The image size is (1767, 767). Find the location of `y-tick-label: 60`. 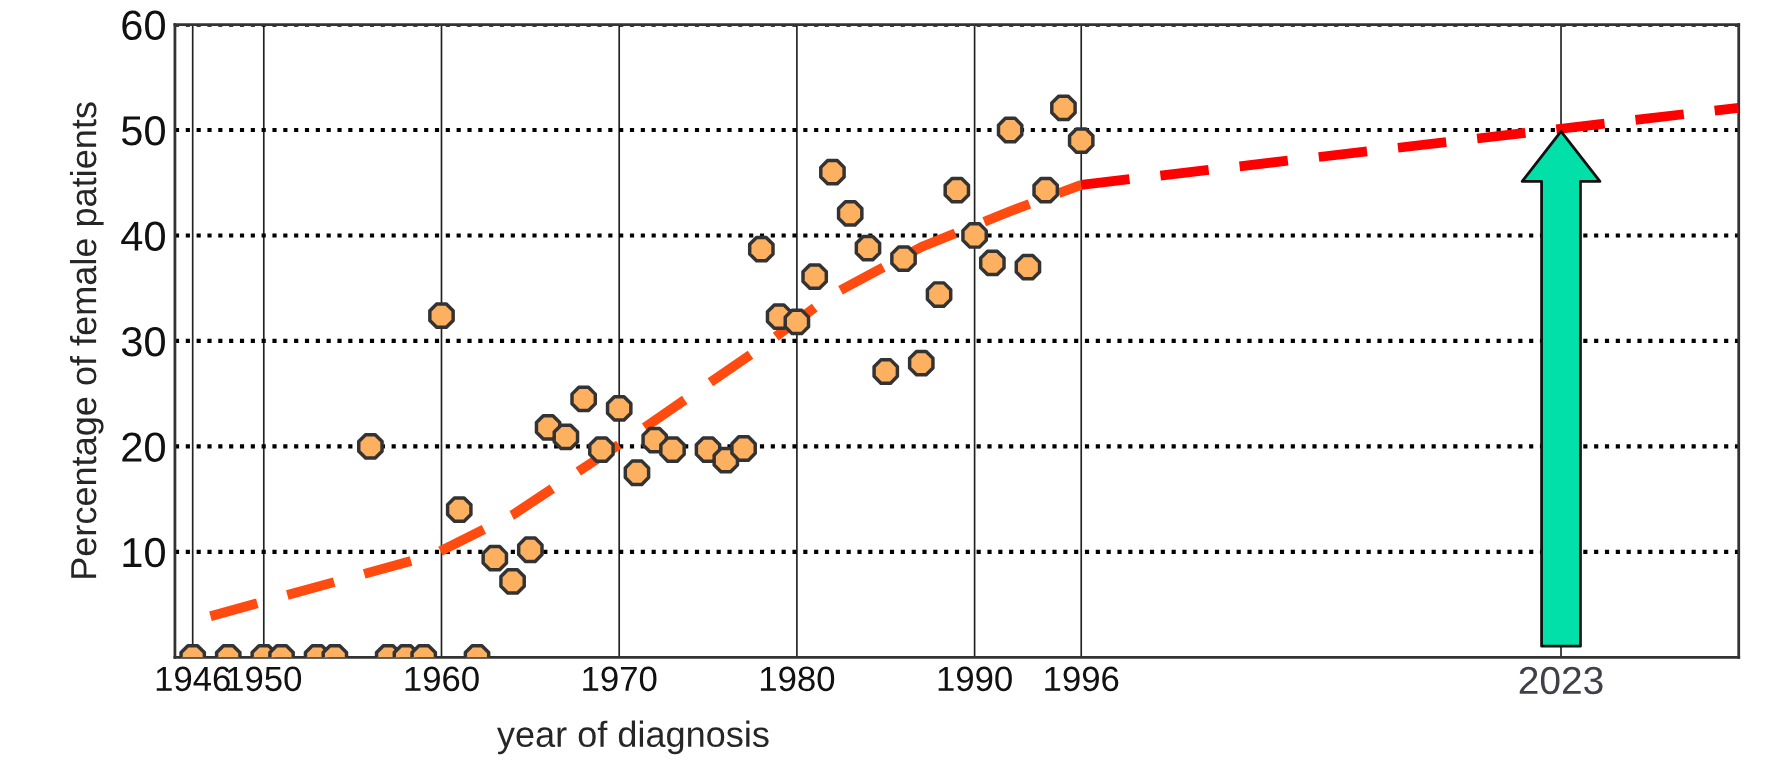

y-tick-label: 60 is located at coordinates (143, 25).